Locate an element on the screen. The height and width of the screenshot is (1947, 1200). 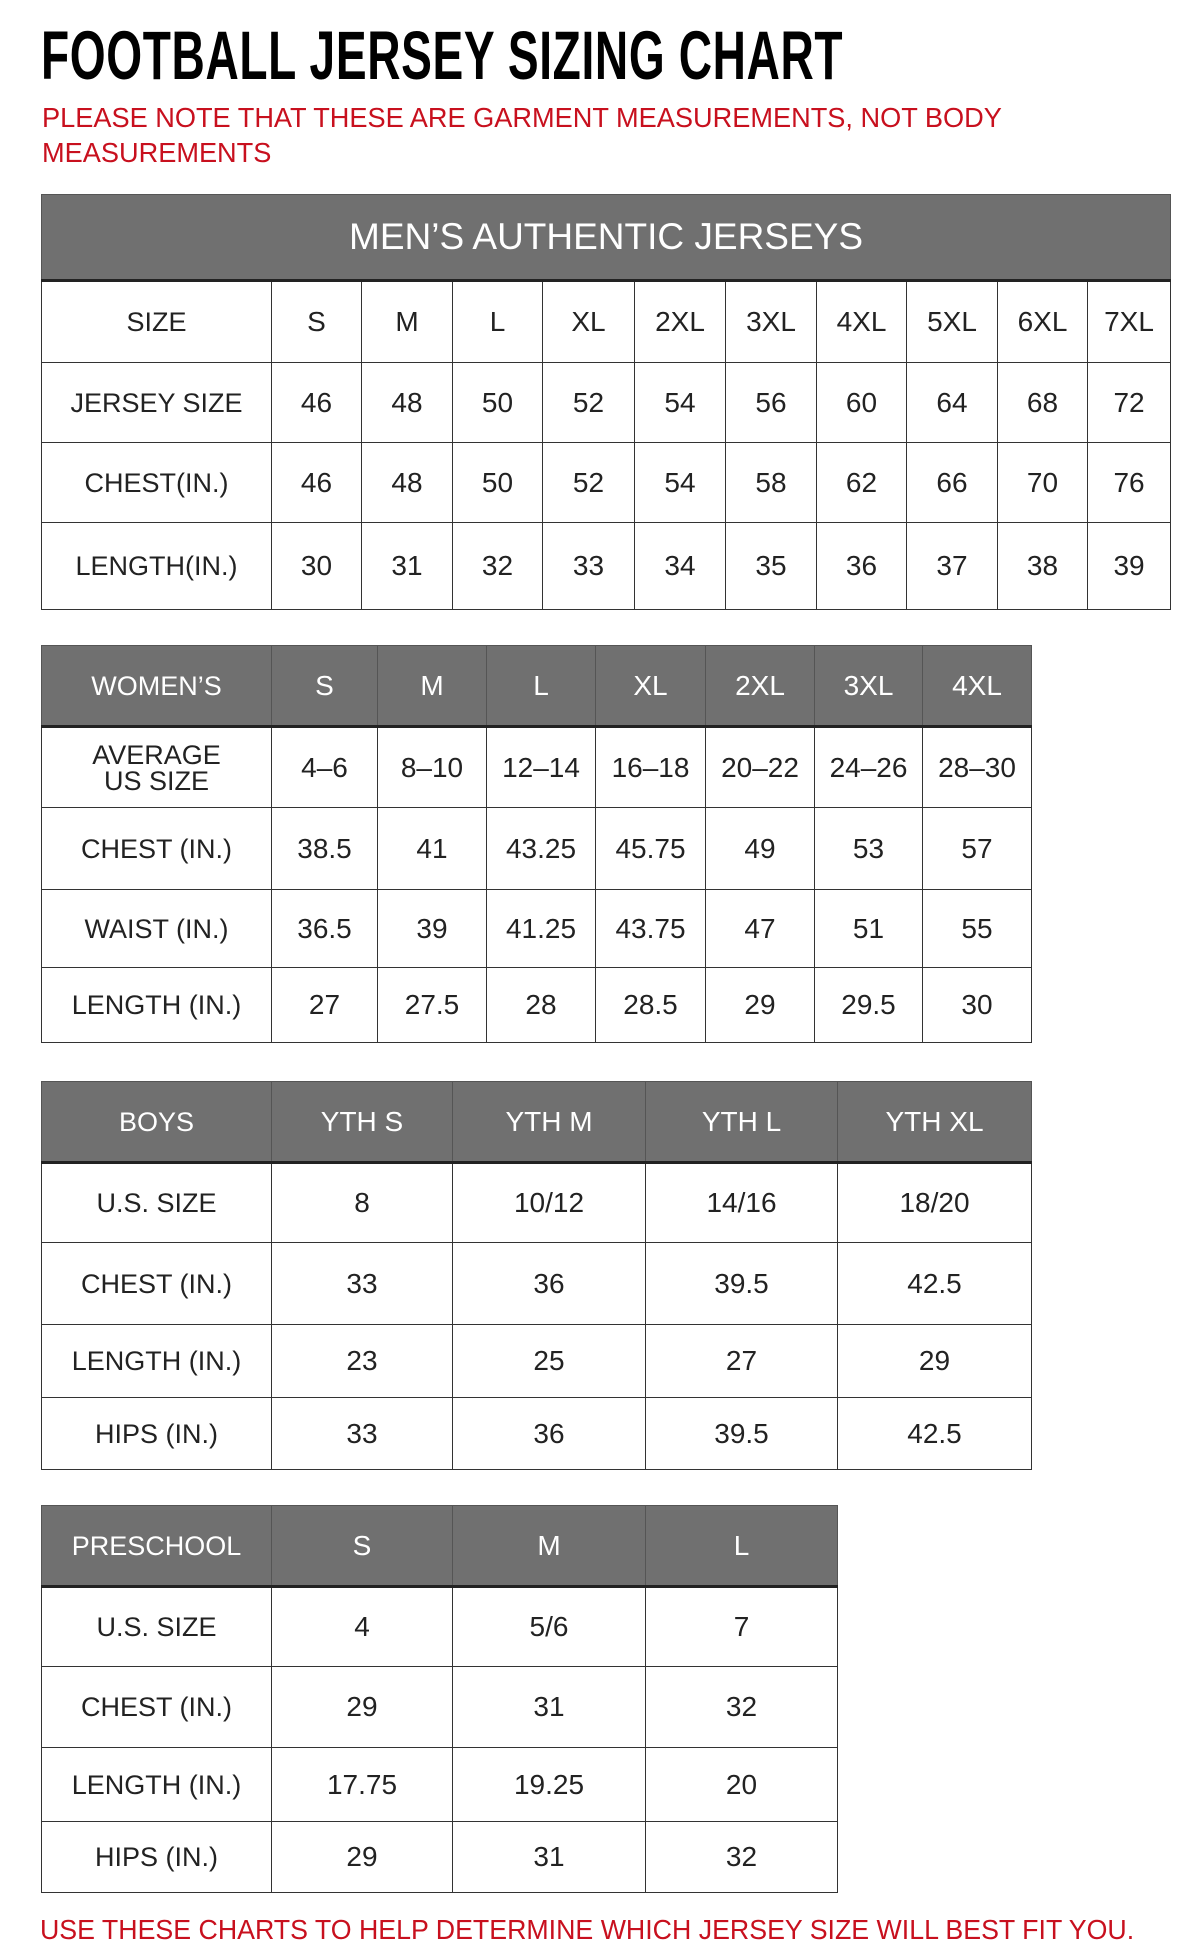
measurement-cell: 28–30 is located at coordinates (977, 767).